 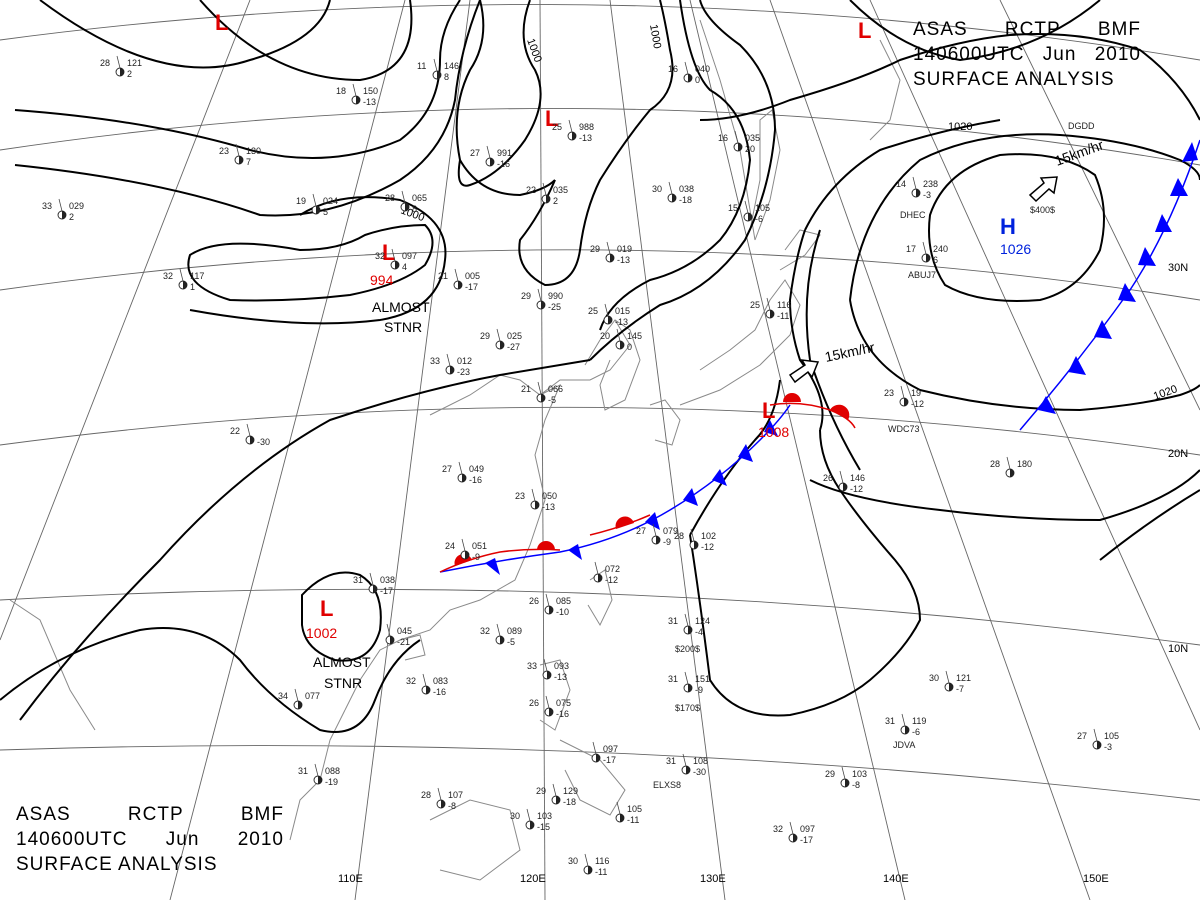 I want to click on station-temperature: 11, so click(x=421, y=66).